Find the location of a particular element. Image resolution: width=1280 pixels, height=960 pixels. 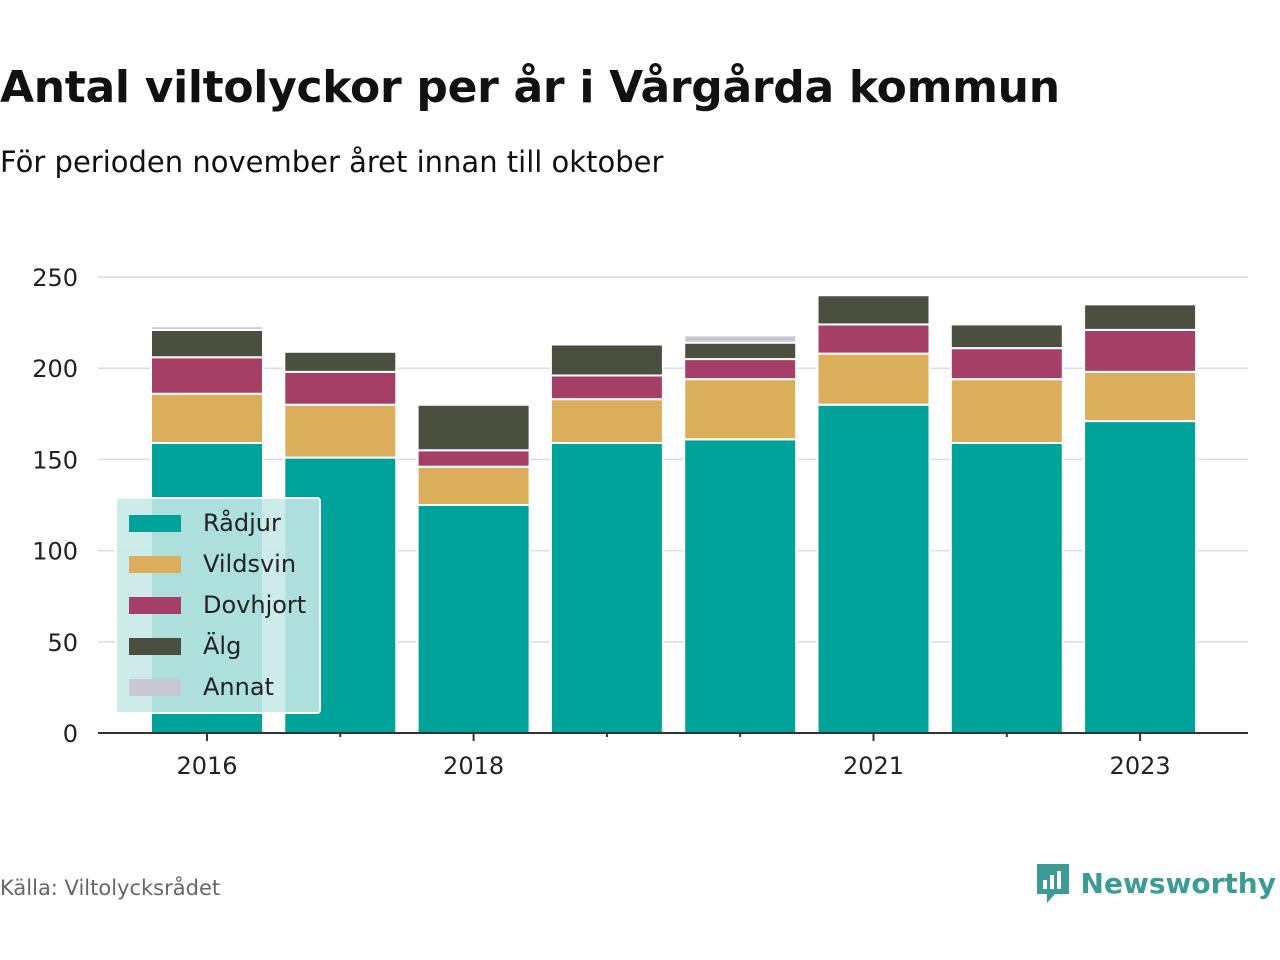

x-tick-label: 2021 is located at coordinates (873, 766).